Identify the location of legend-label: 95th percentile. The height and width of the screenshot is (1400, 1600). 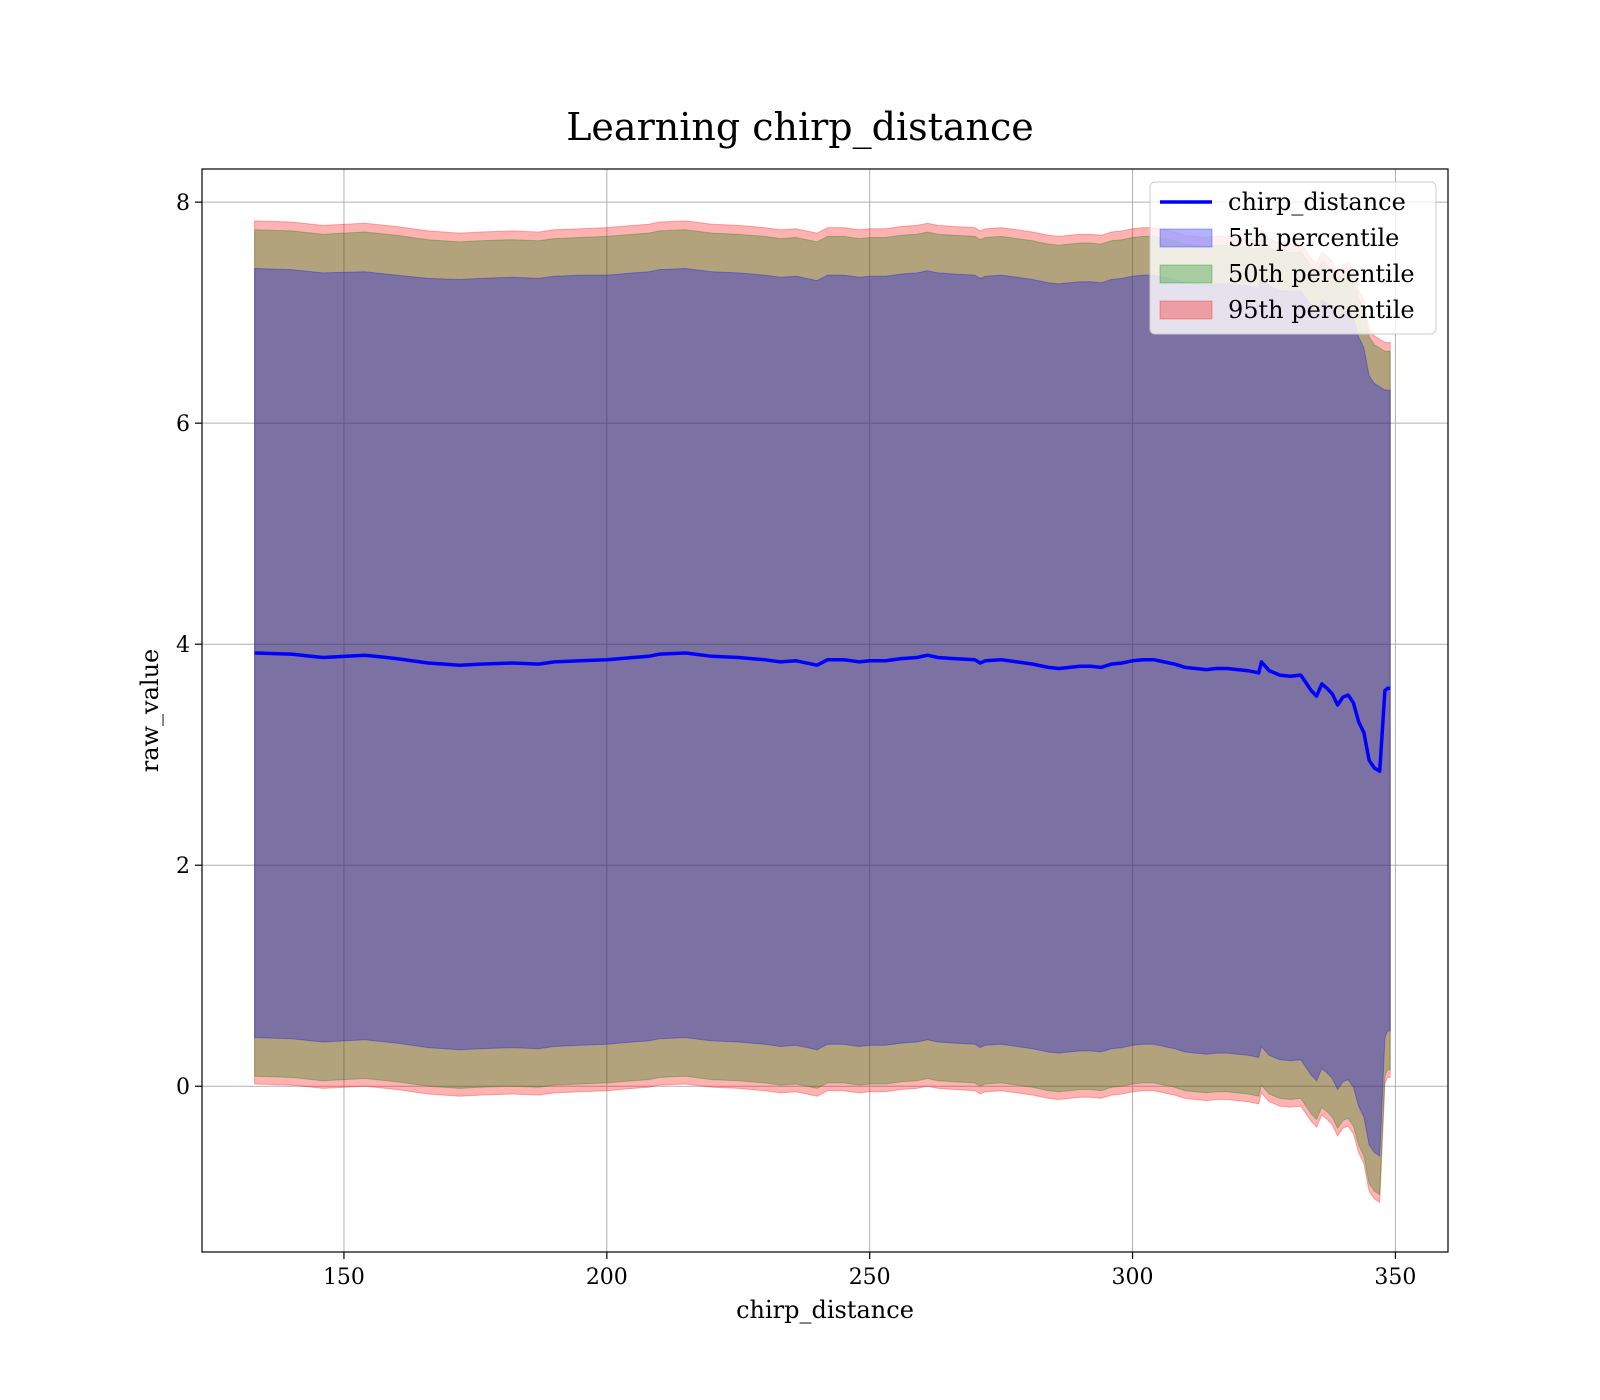
(1321, 310).